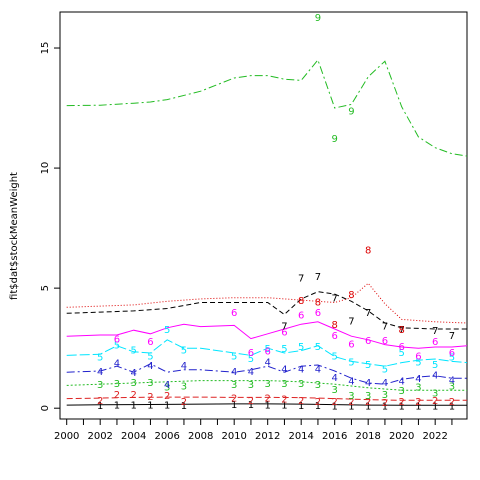 The height and width of the screenshot is (480, 480). What do you see at coordinates (401, 436) in the screenshot?
I see `x-tick-label: 2020` at bounding box center [401, 436].